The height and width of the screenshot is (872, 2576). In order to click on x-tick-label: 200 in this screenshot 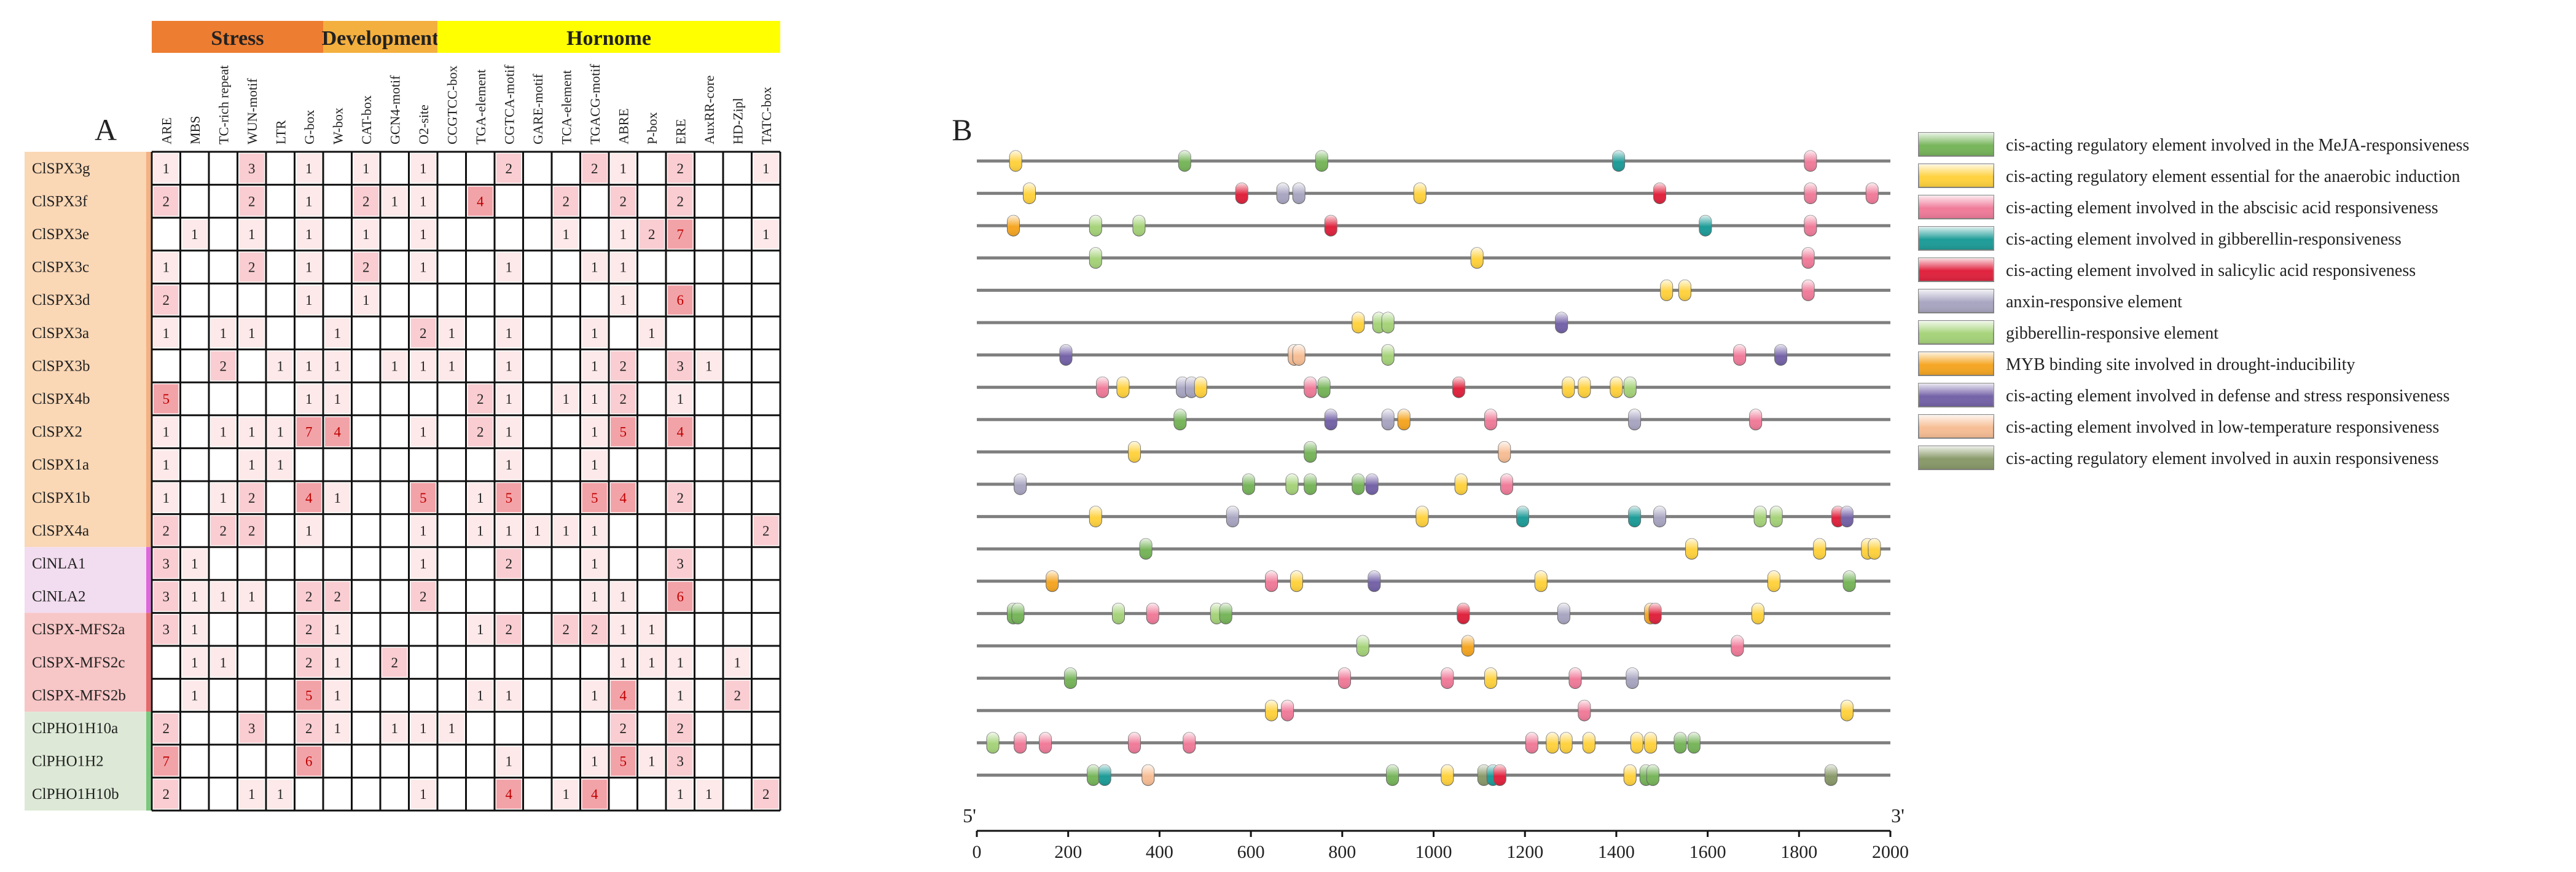, I will do `click(1068, 852)`.